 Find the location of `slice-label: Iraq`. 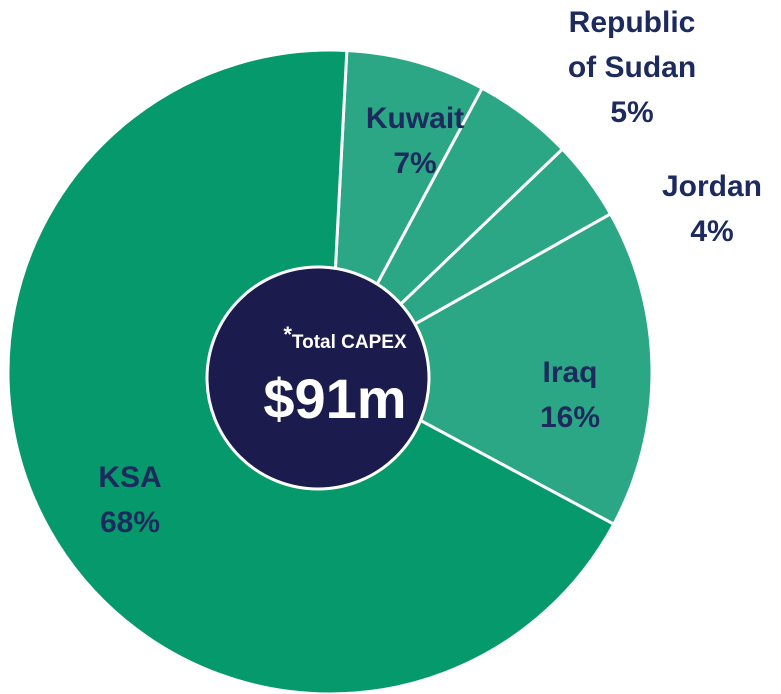

slice-label: Iraq is located at coordinates (569, 372).